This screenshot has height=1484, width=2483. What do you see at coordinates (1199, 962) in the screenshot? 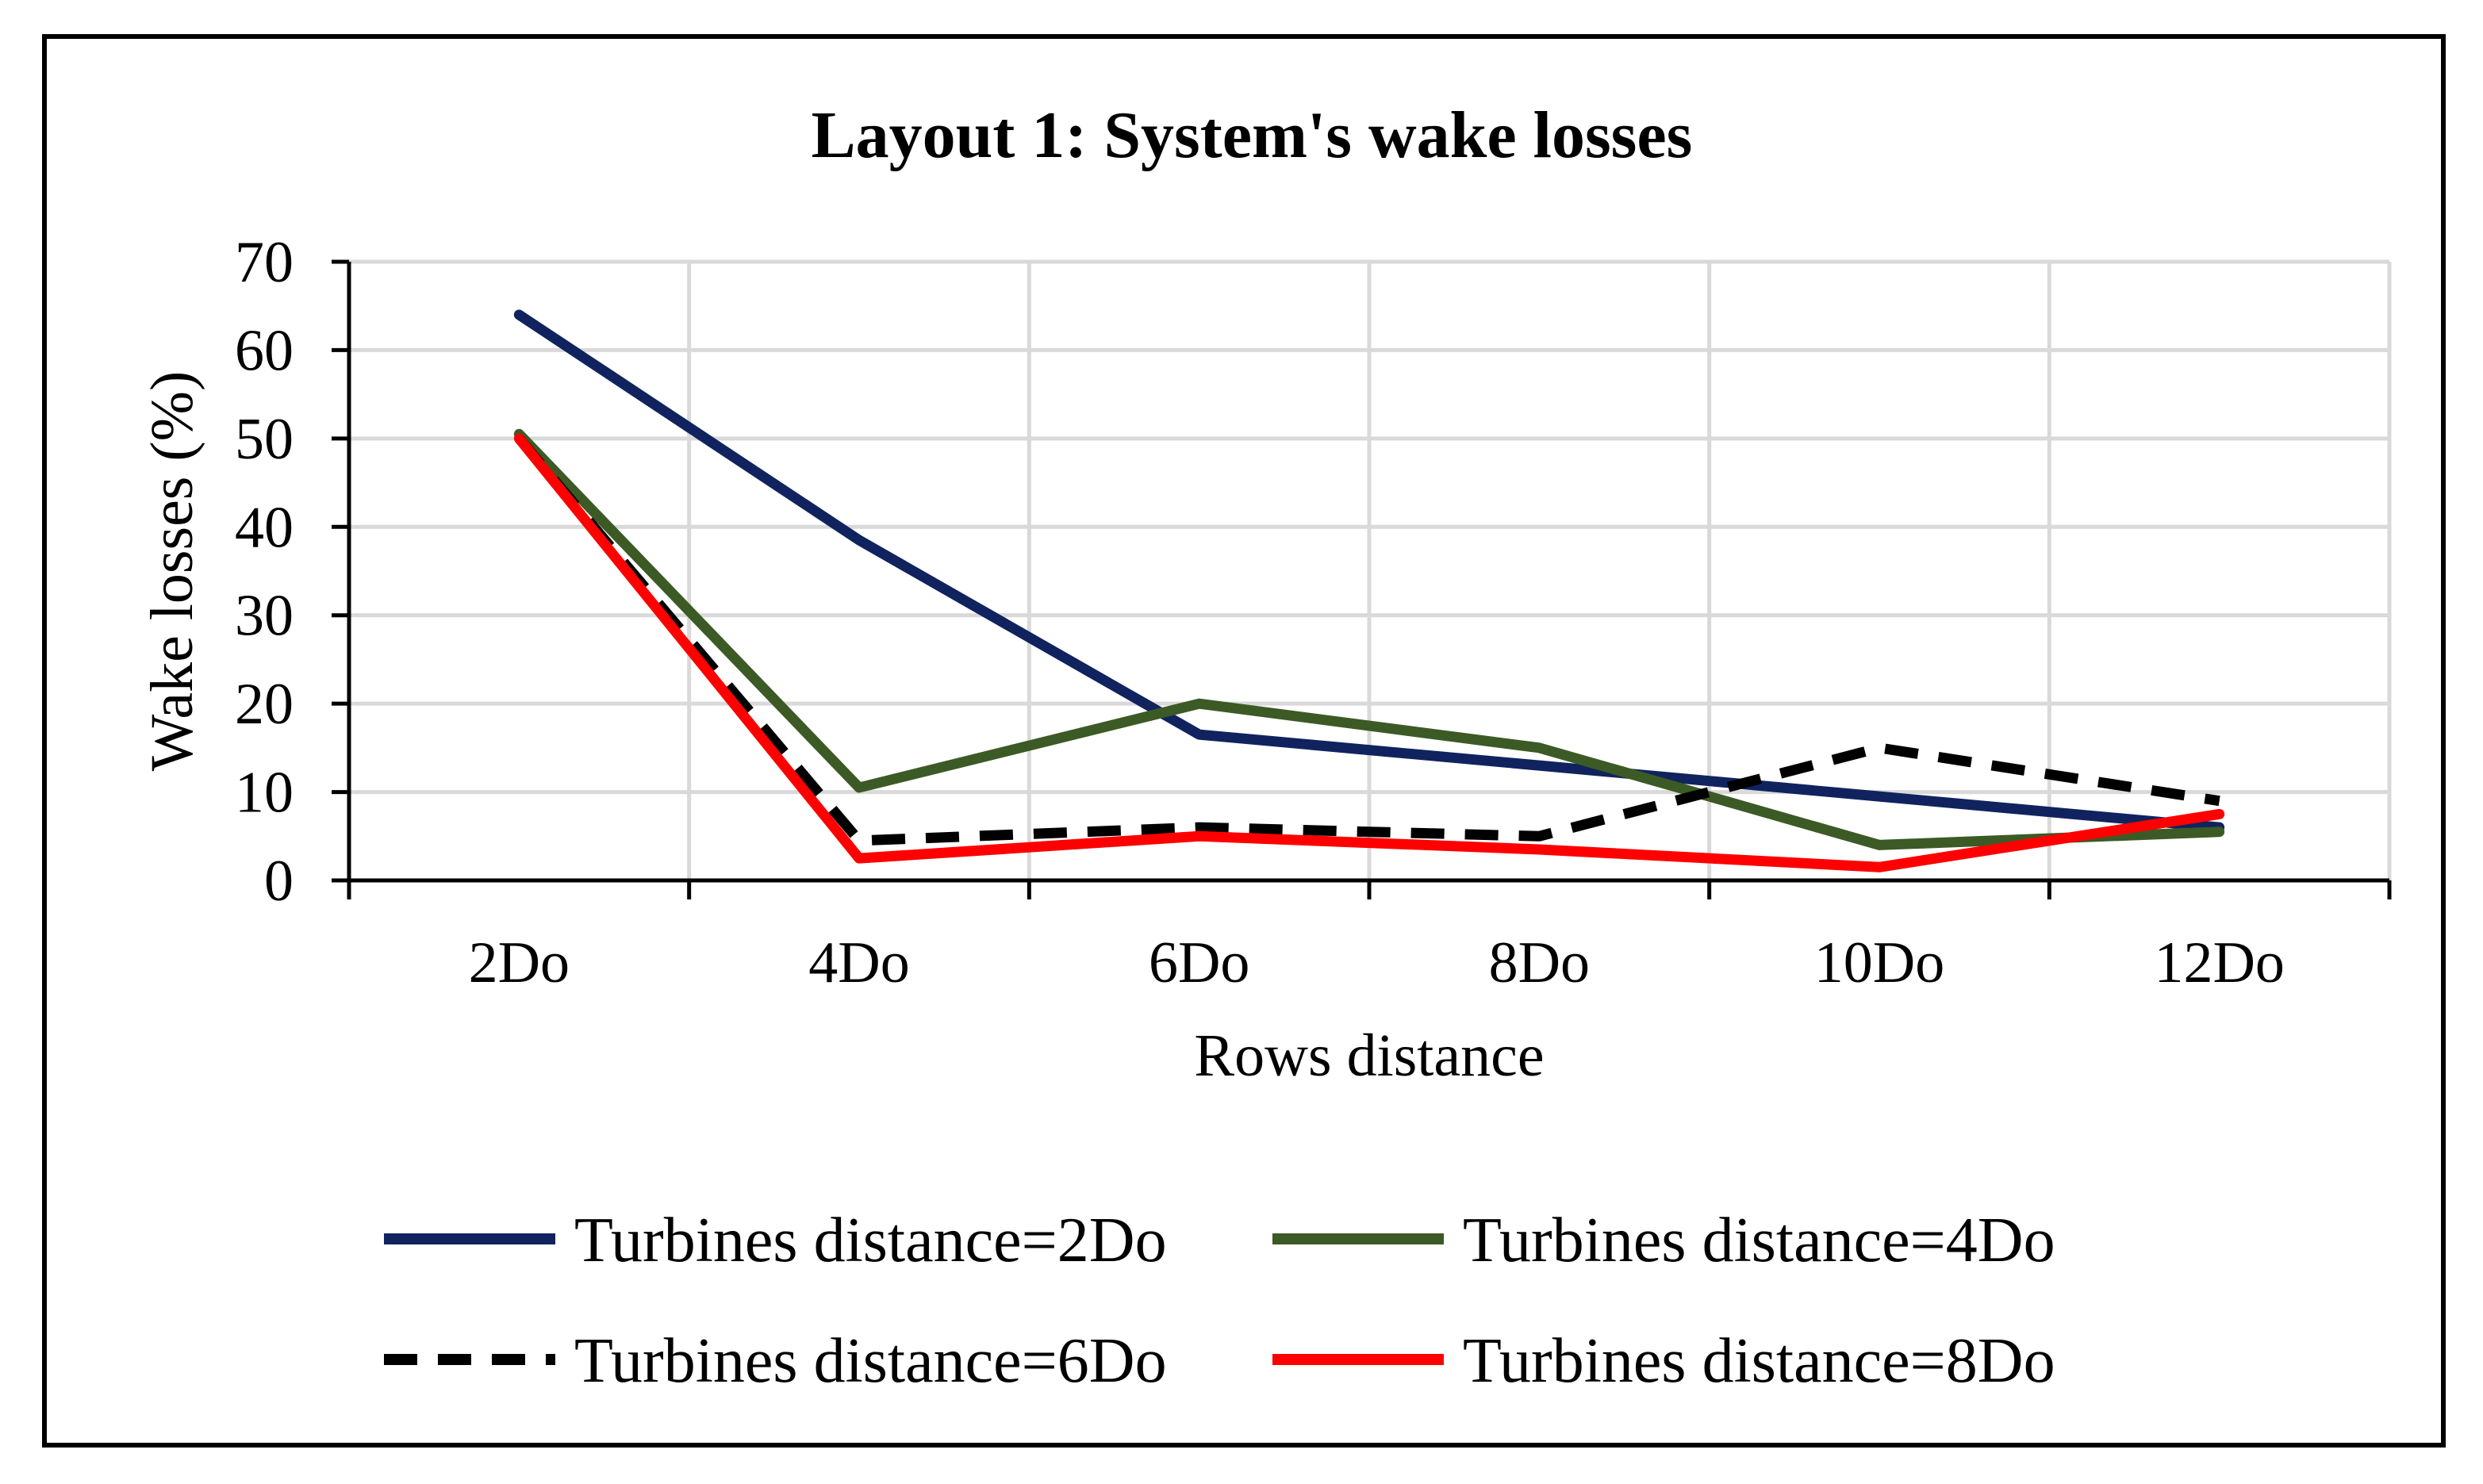
I see `x-tick-label: 6Do` at bounding box center [1199, 962].